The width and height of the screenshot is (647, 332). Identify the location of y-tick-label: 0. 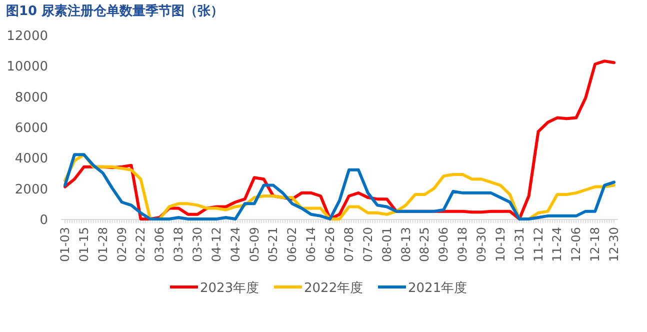
(44, 220).